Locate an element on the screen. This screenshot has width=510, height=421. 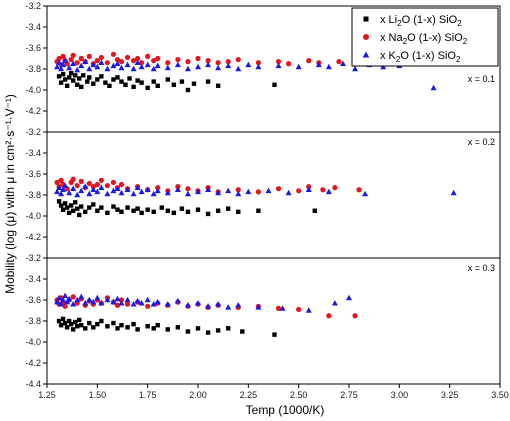
x-tick-label: 1.75 is located at coordinates (148, 395).